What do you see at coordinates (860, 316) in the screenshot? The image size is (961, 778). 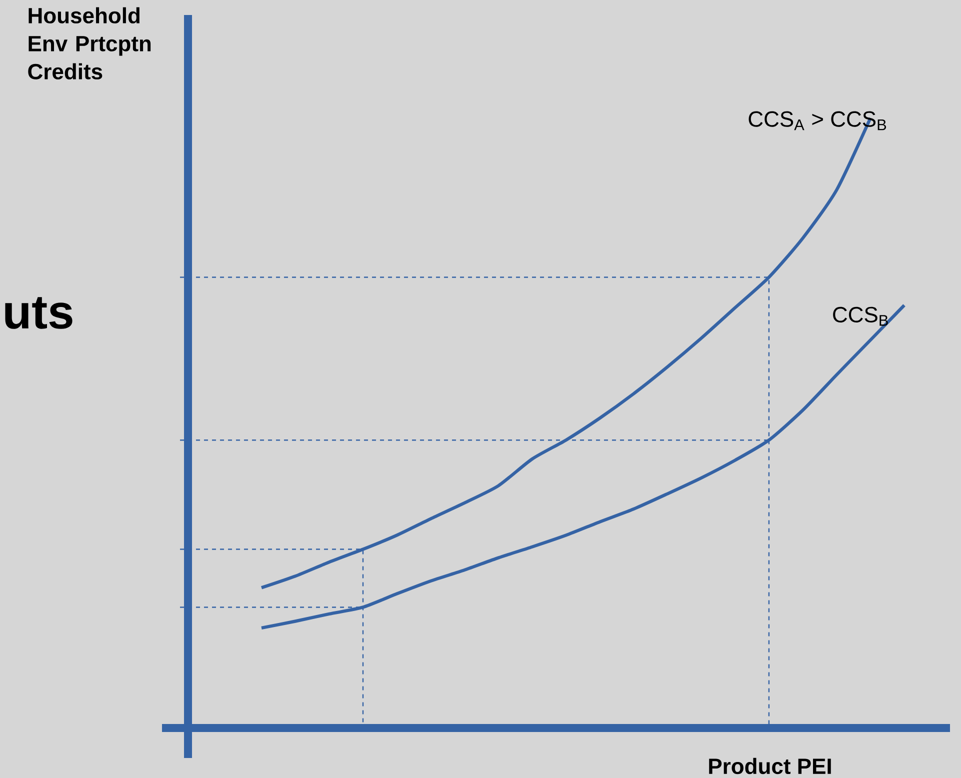 I see `series-label: CCS$_{B}$` at bounding box center [860, 316].